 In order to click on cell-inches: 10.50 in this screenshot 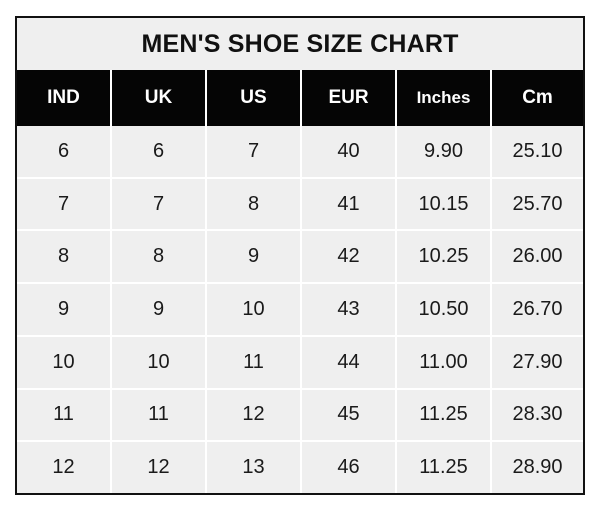, I will do `click(444, 309)`.